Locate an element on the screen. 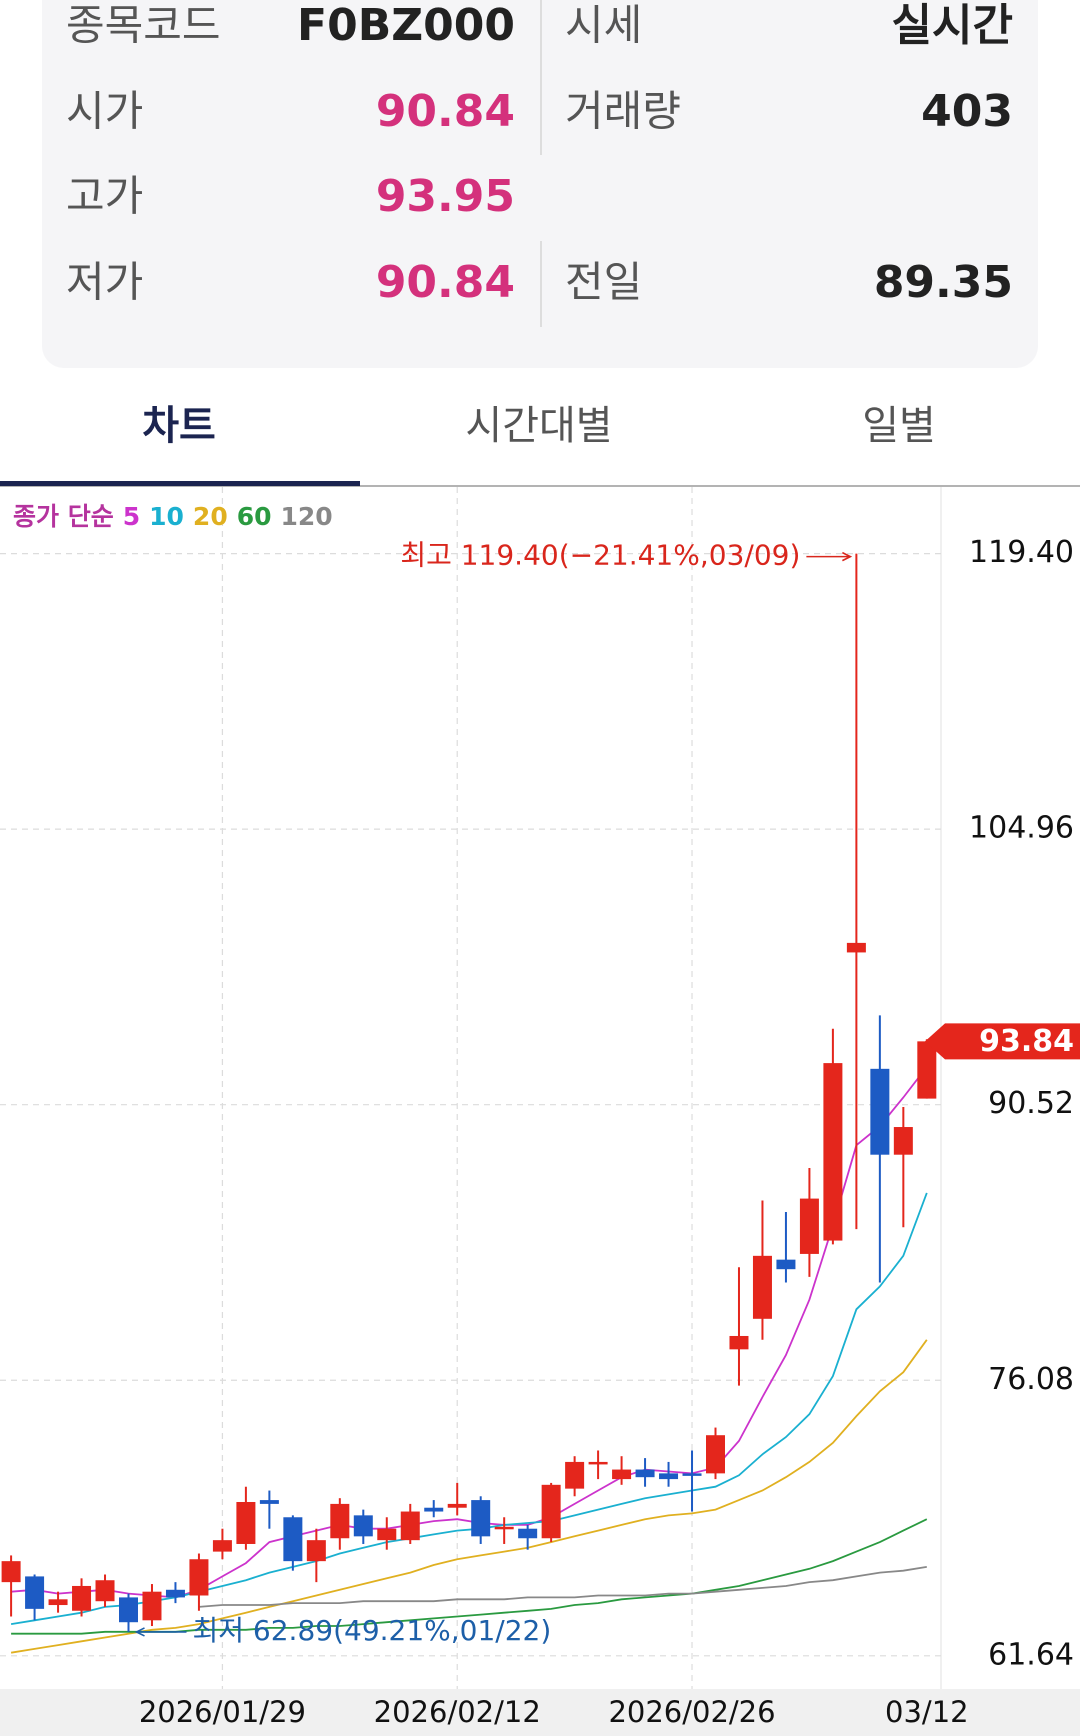 The height and width of the screenshot is (1736, 1080). info-label: 시세 is located at coordinates (603, 25).